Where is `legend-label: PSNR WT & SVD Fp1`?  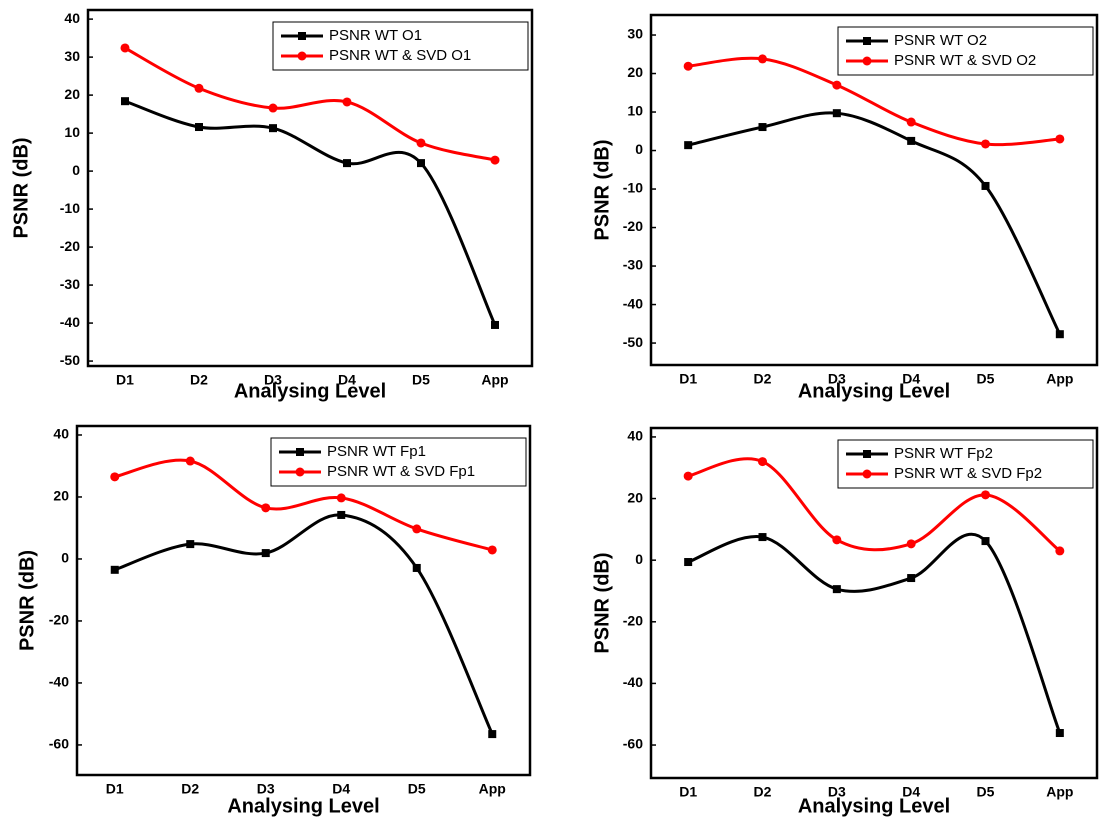
legend-label: PSNR WT & SVD Fp1 is located at coordinates (401, 471).